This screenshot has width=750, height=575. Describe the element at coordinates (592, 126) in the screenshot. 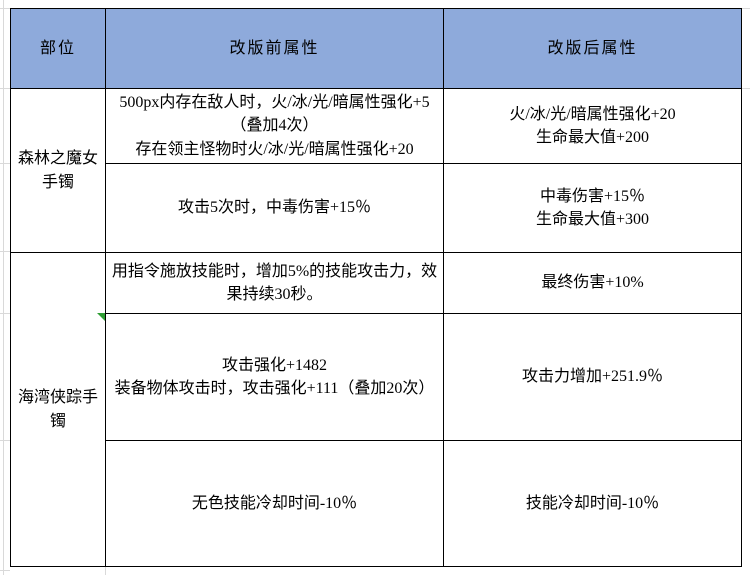

I see `after-cell: 火/冰/光/暗属性强化+20 生命最大值+200` at that location.